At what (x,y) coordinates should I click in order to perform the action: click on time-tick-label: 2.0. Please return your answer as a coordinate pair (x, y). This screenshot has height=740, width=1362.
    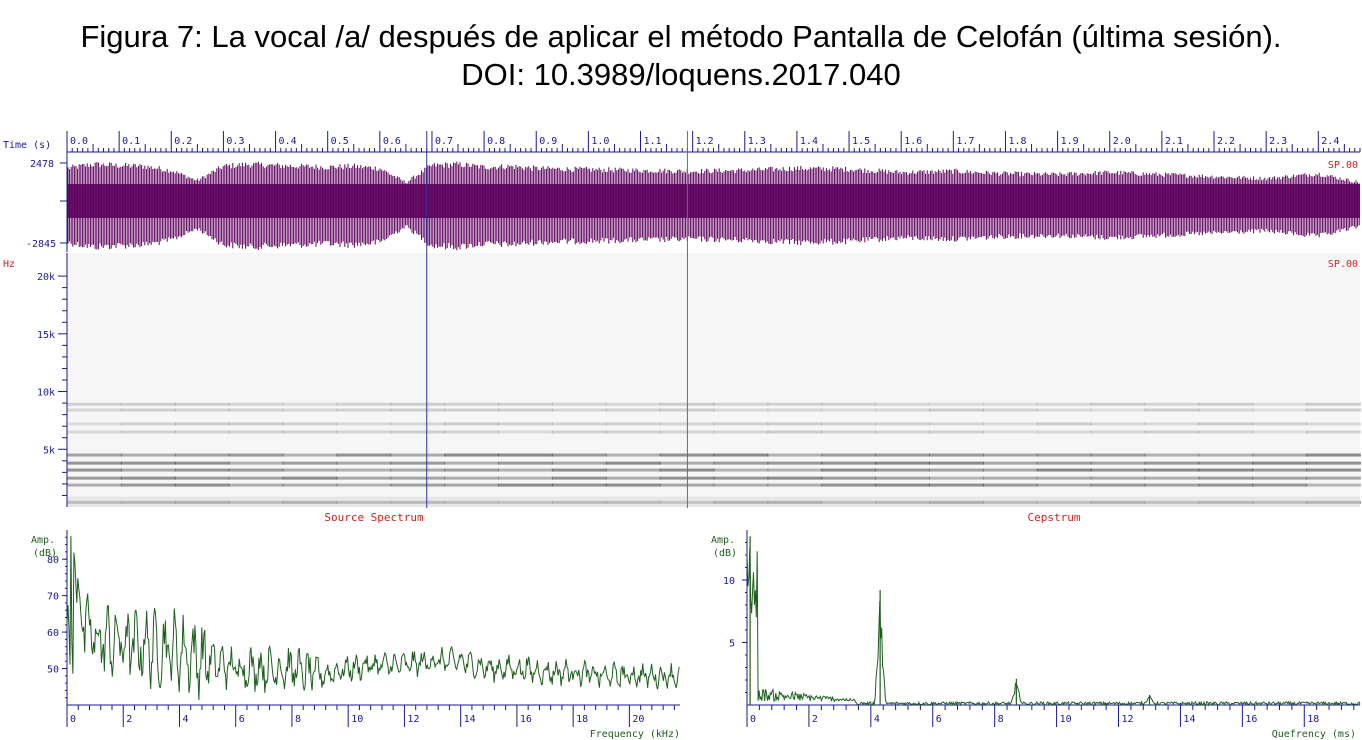
    Looking at the image, I should click on (1122, 141).